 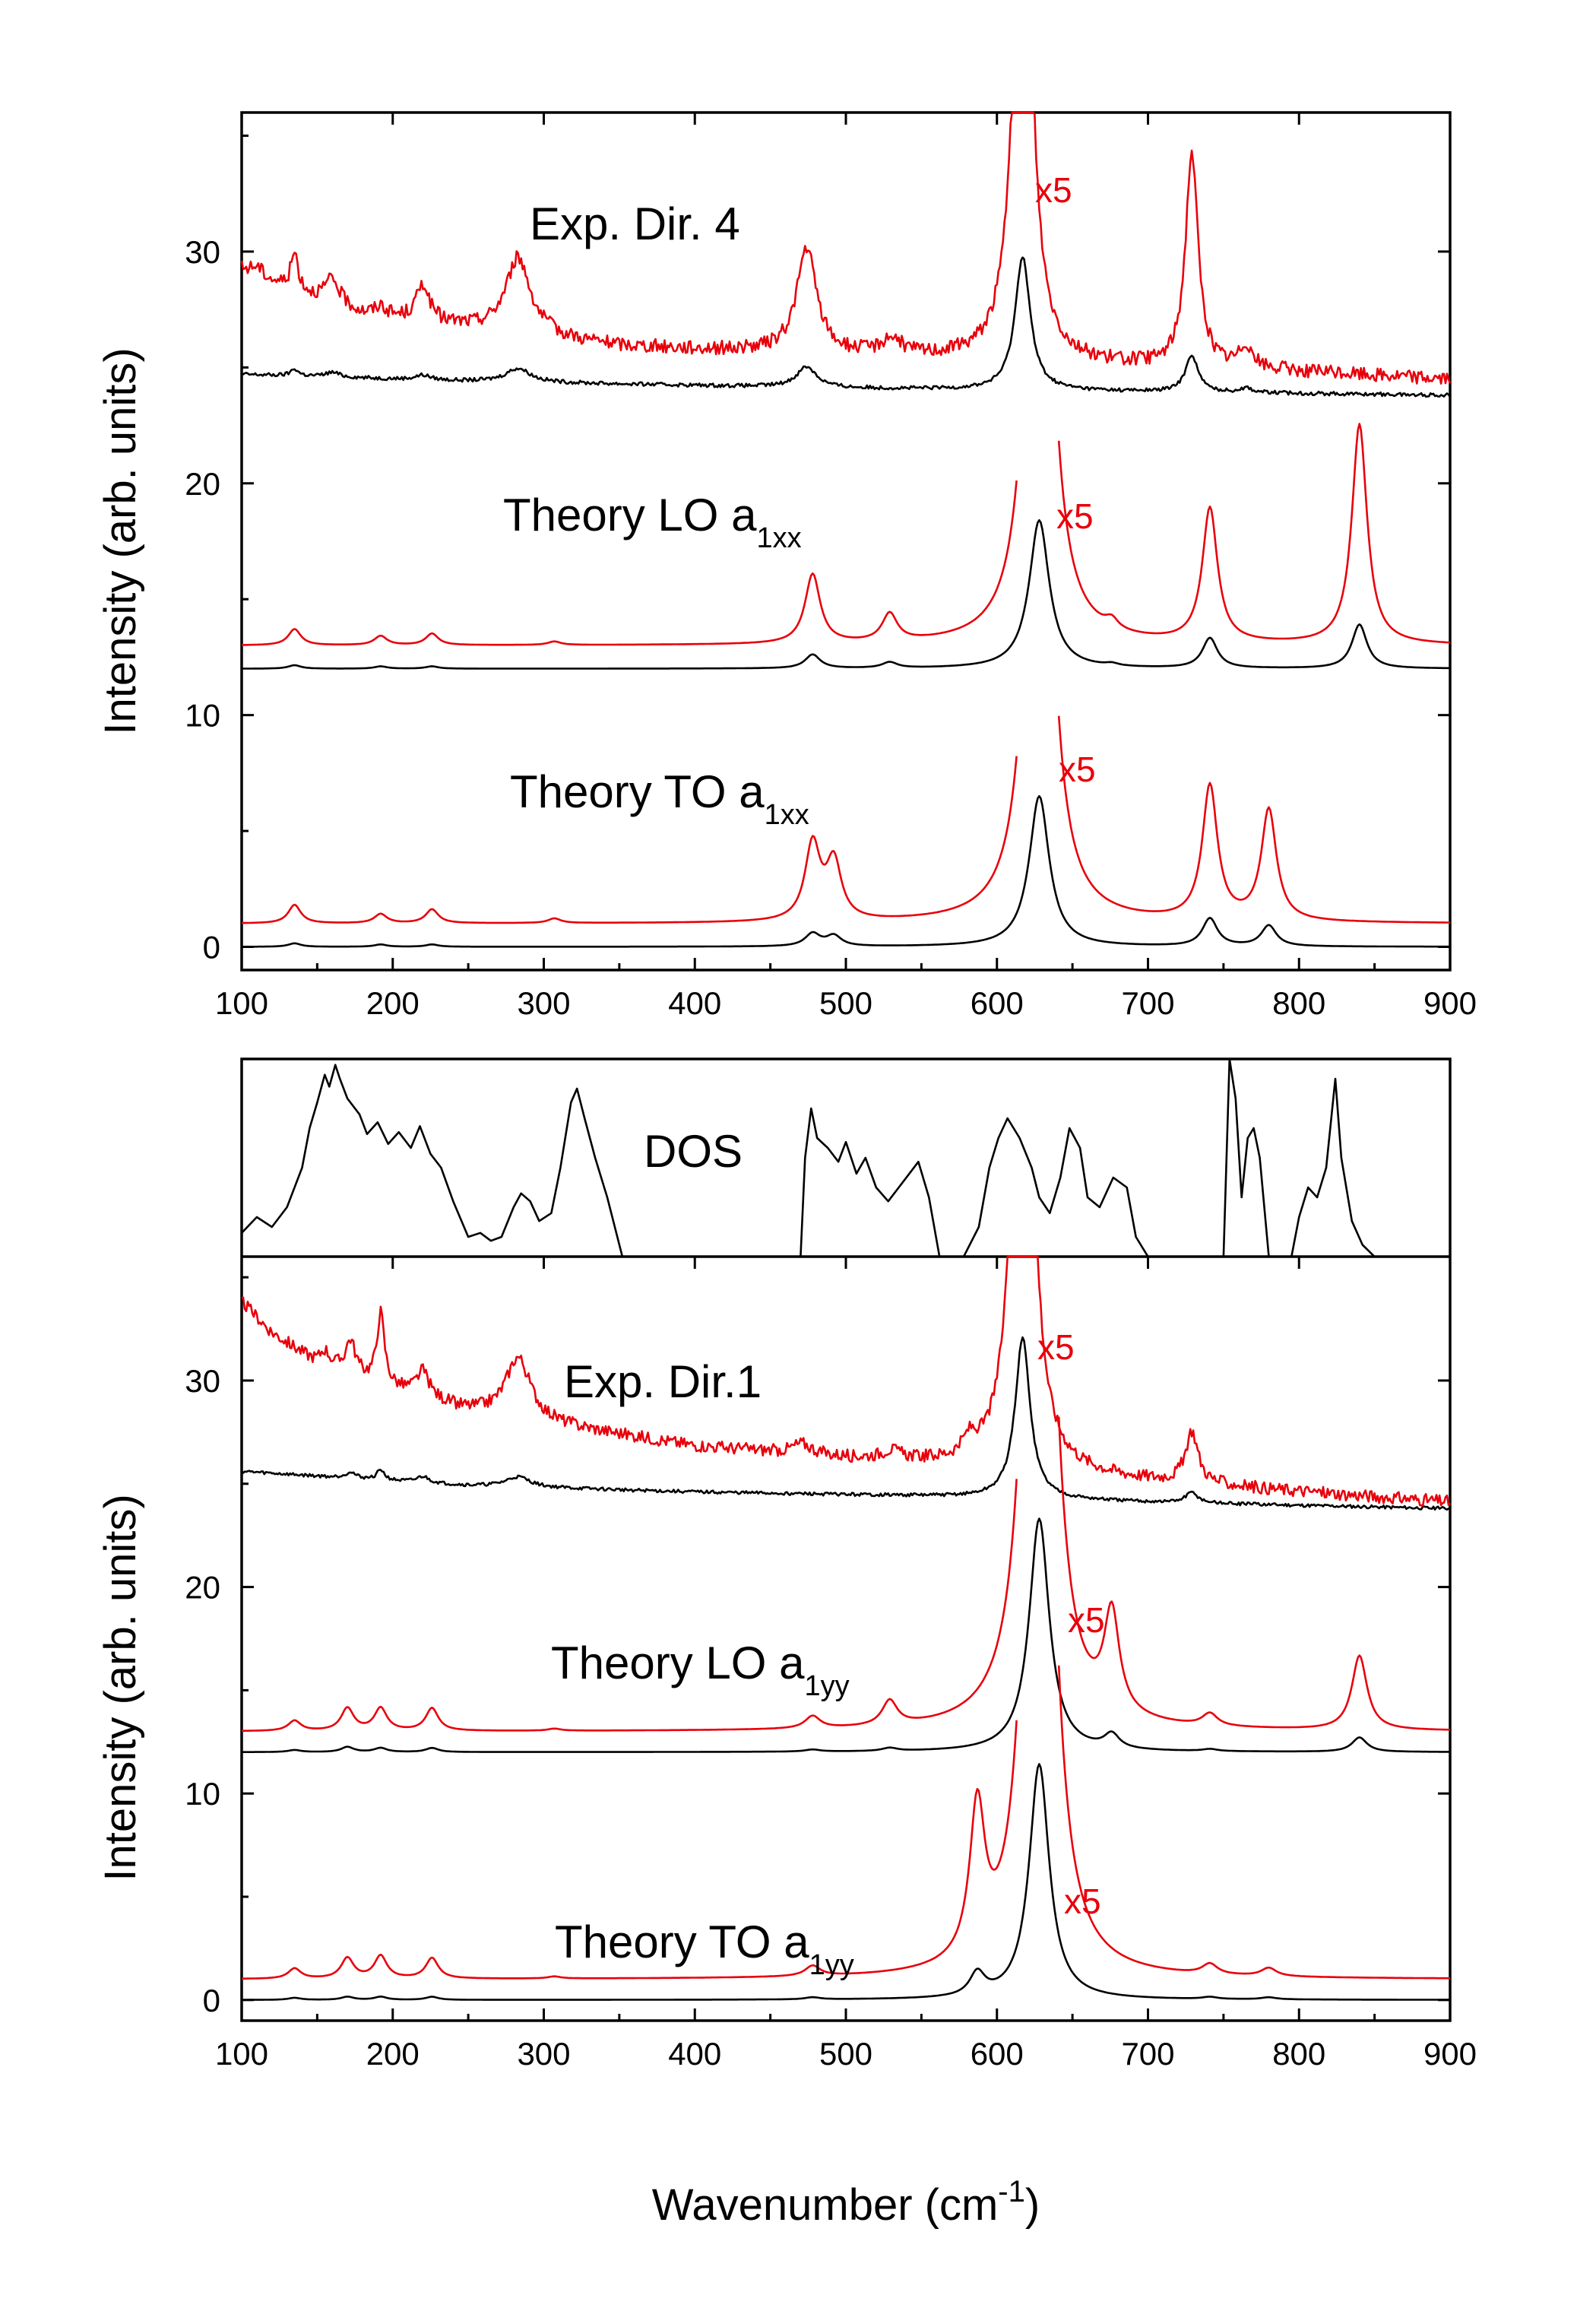 What do you see at coordinates (393, 2054) in the screenshot?
I see `x-tick-label-bottom-200: 200` at bounding box center [393, 2054].